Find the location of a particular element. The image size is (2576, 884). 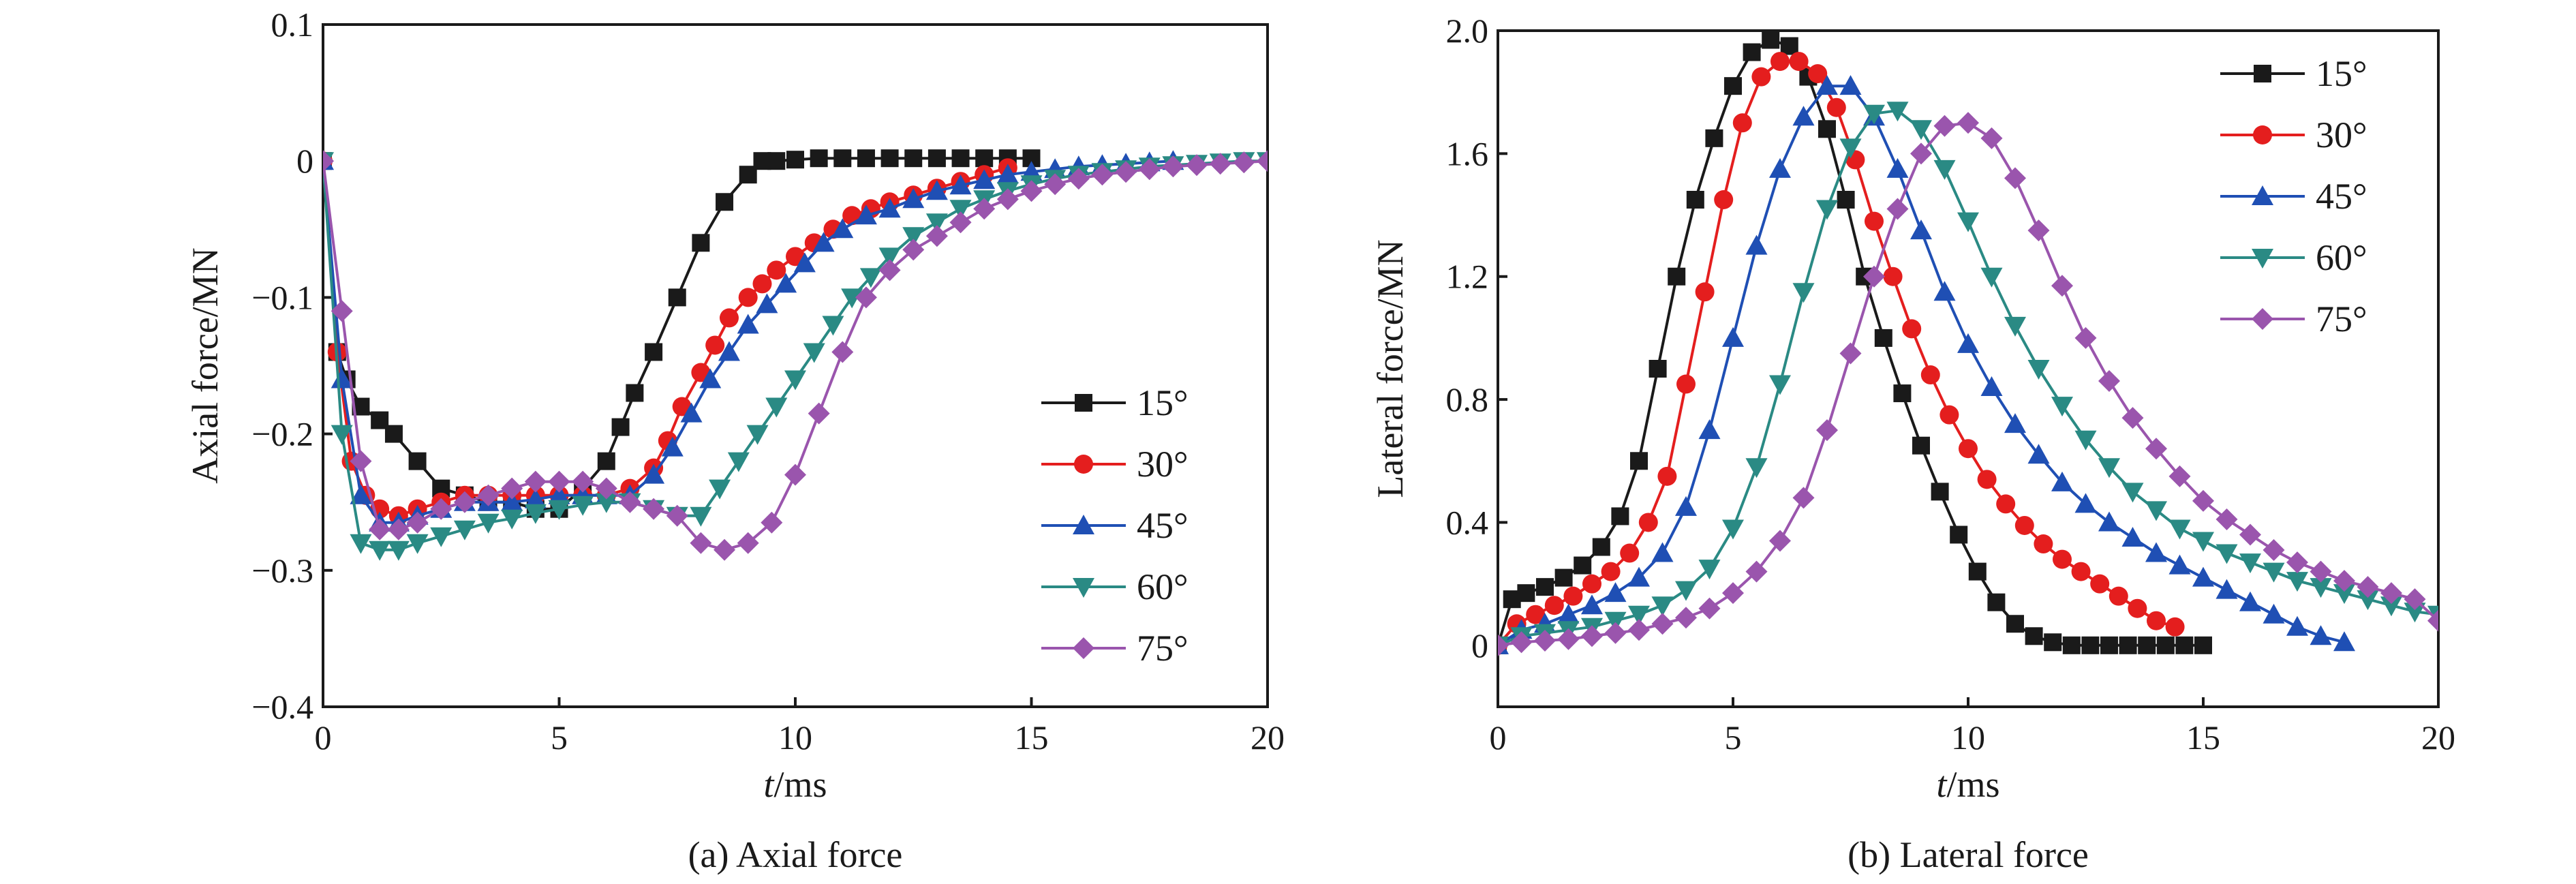

lateral-legend-label: 30° is located at coordinates (2341, 135).